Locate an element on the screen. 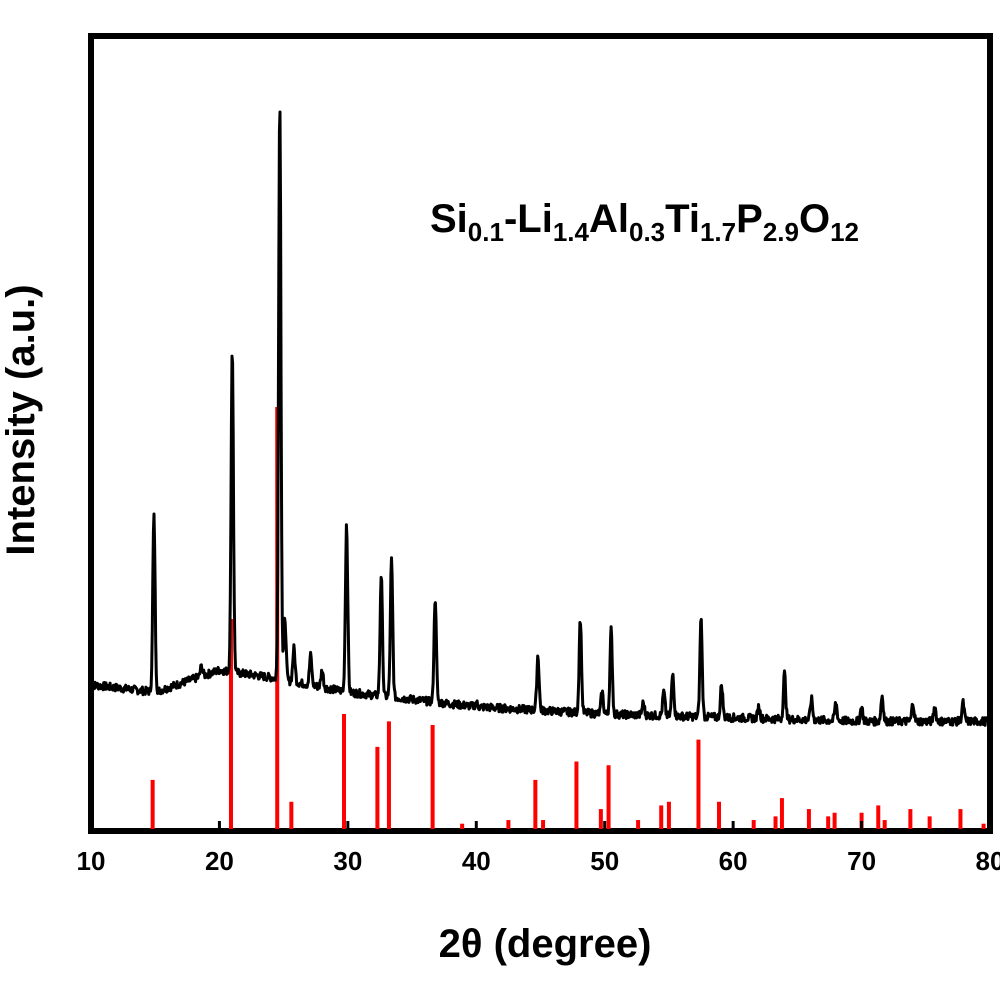 This screenshot has height=1000, width=1000. x-axis-title: 2θ (degree) is located at coordinates (545, 944).